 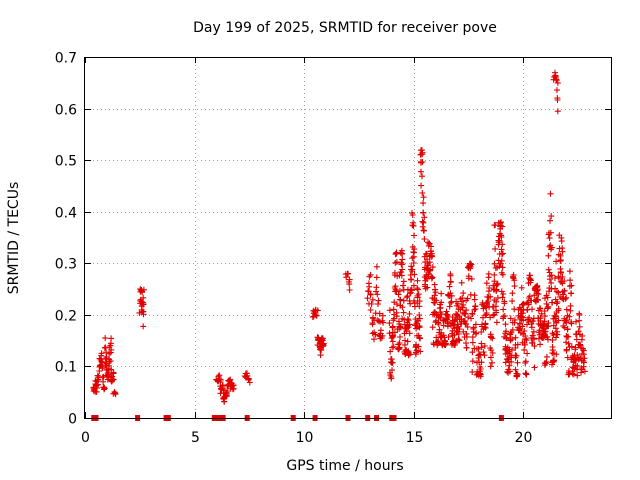 I want to click on y-tick-label: 0.3, so click(x=66, y=265).